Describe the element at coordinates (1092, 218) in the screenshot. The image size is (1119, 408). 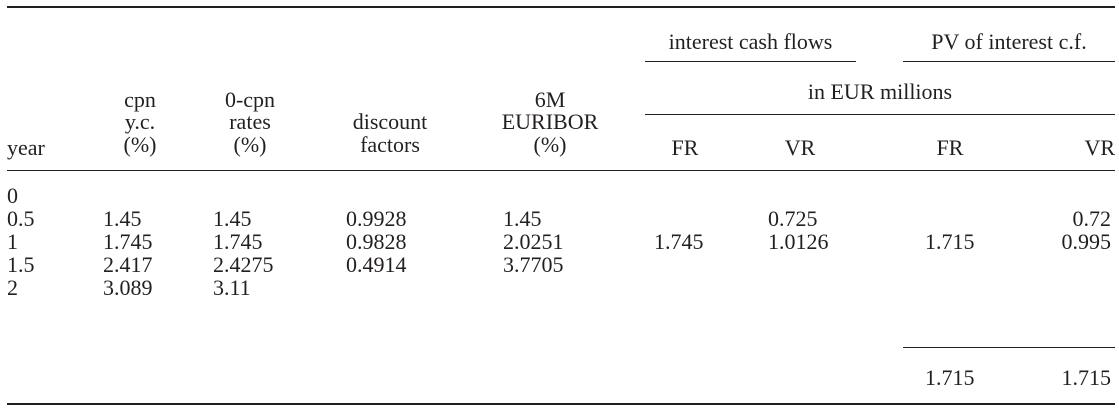
I see `table-cell-pv-vr: 0.72` at that location.